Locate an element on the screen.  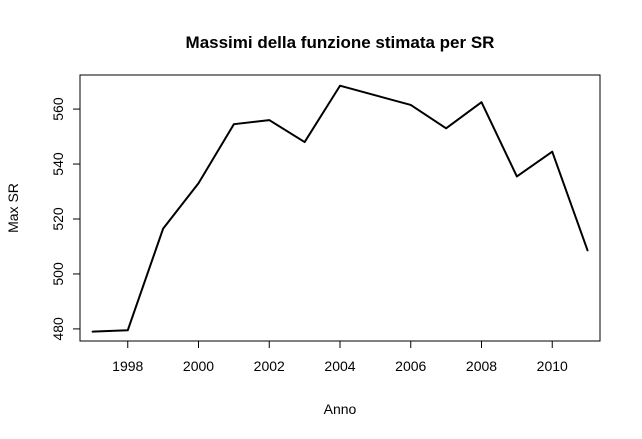
y-tick-label: 480 is located at coordinates (58, 329).